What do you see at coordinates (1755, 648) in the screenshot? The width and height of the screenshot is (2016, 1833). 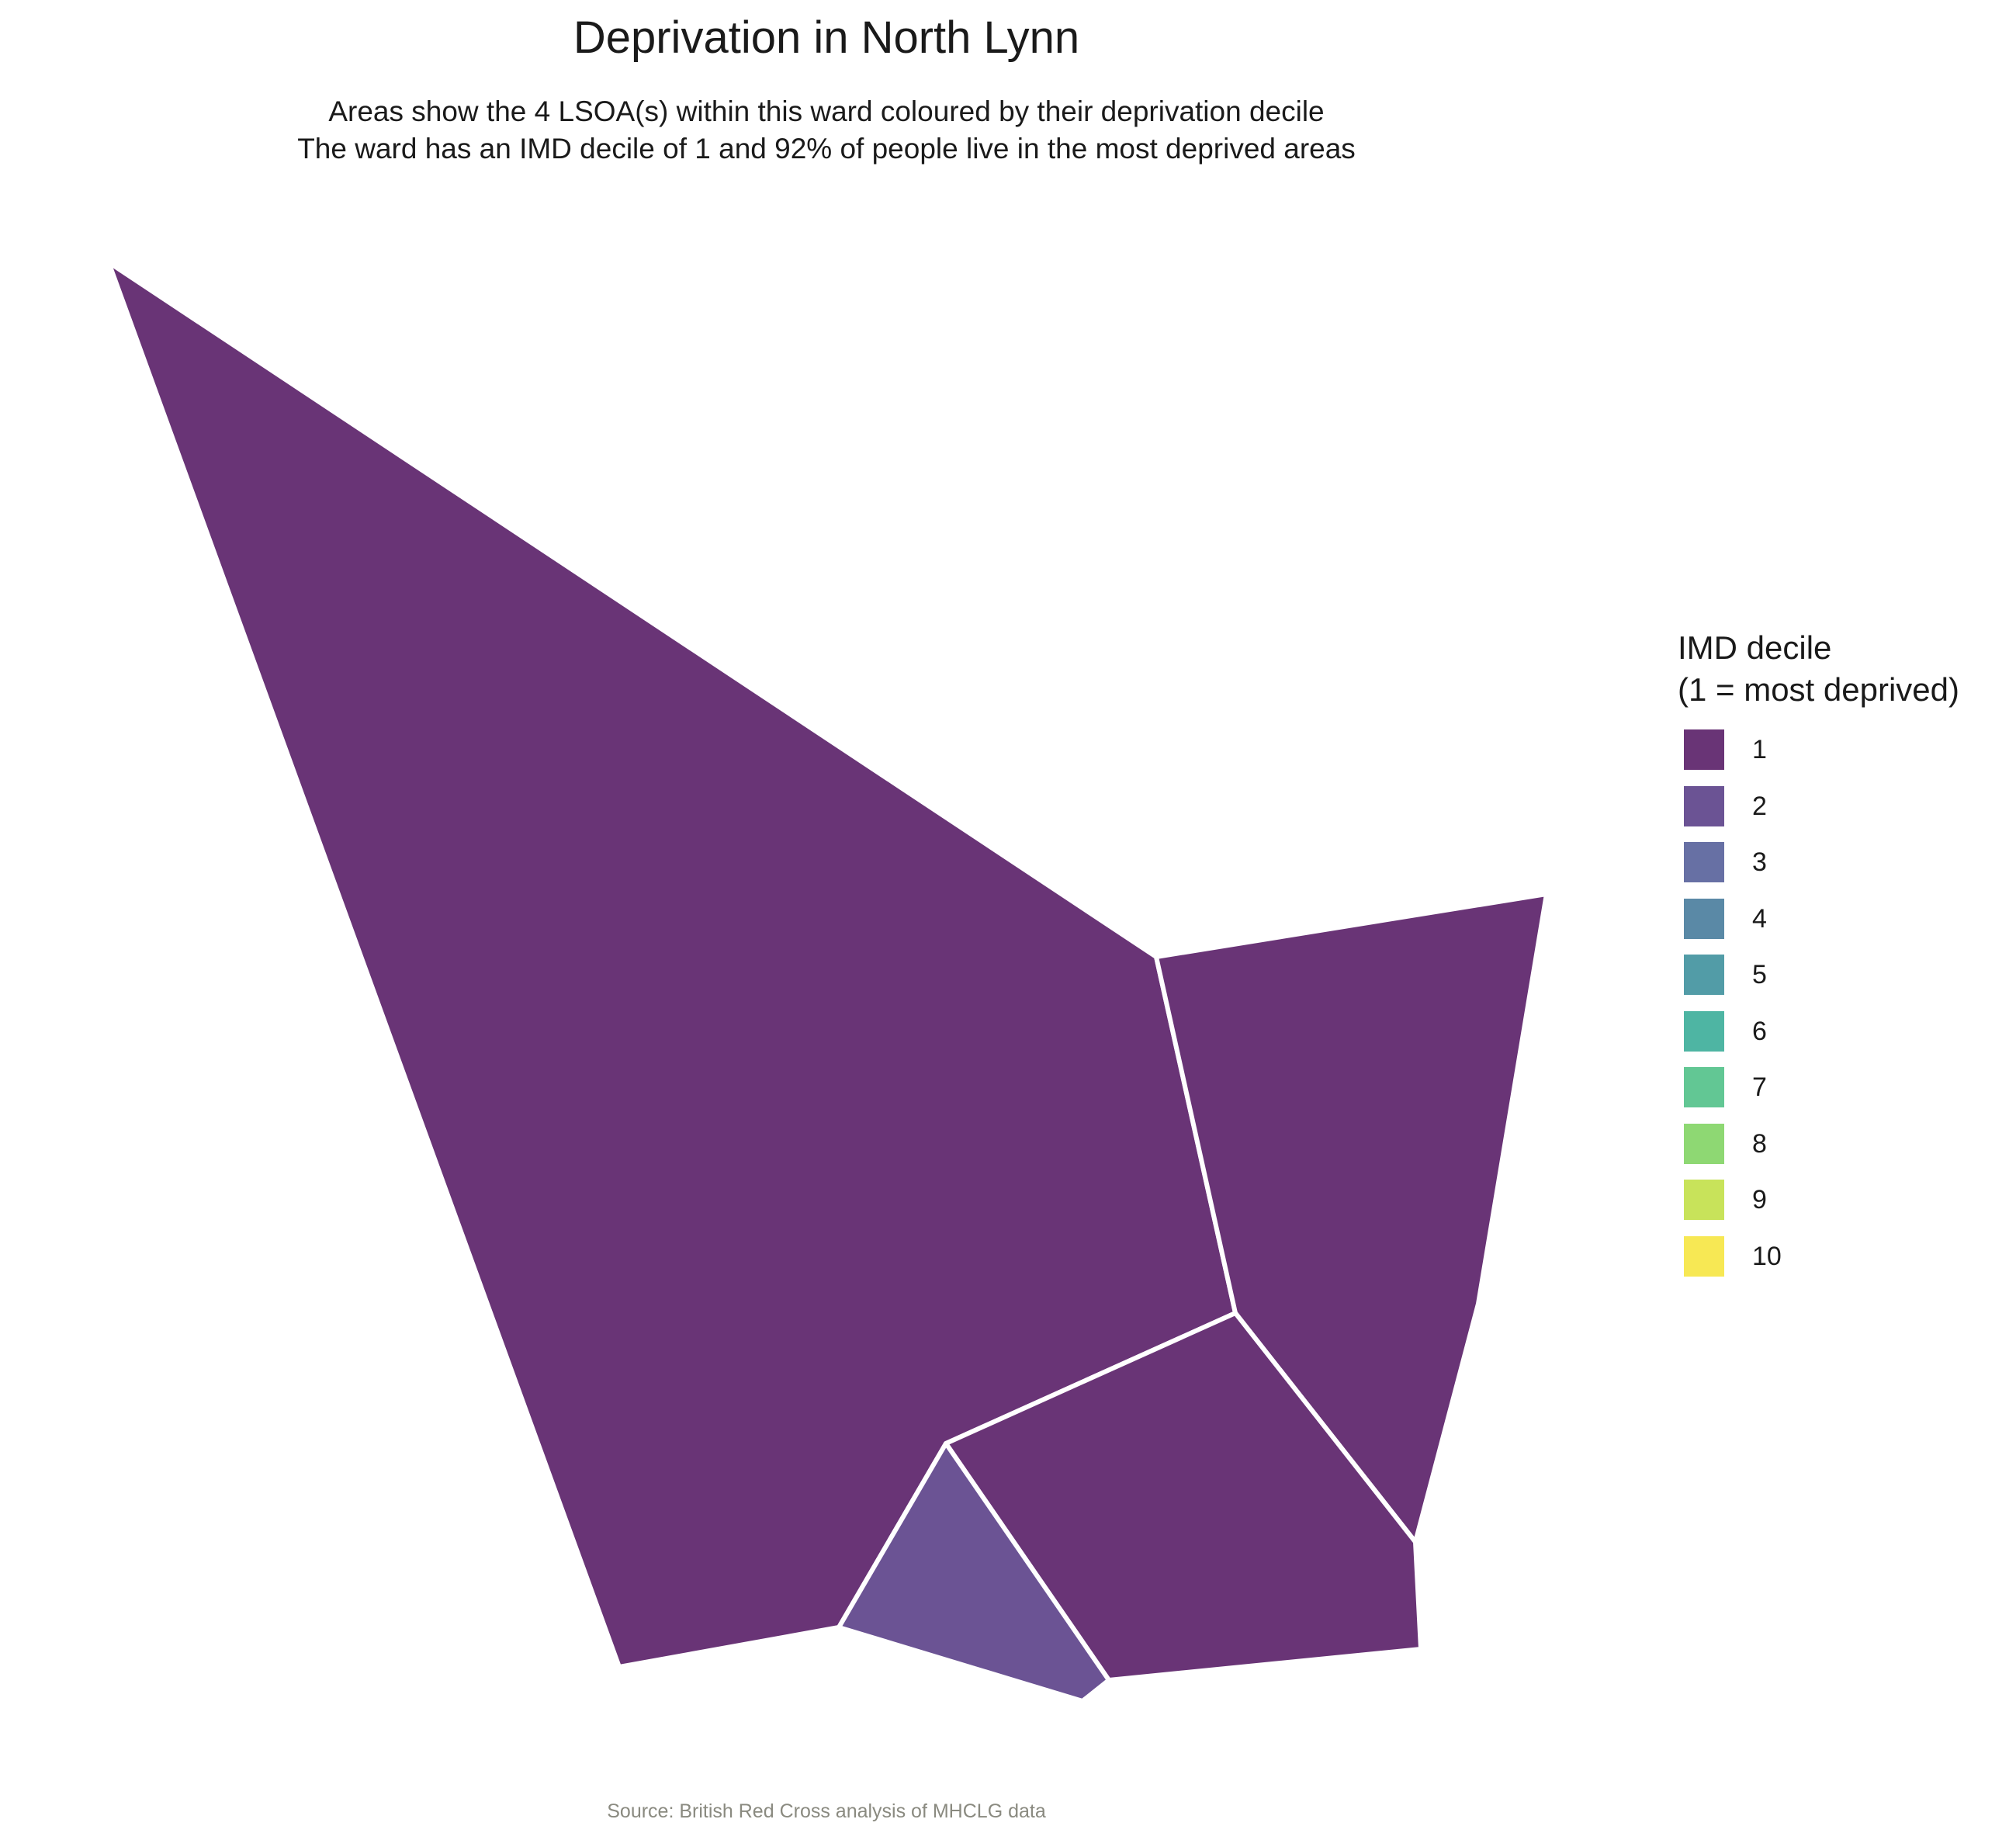 I see `legend-title-line-1: IMD decile` at bounding box center [1755, 648].